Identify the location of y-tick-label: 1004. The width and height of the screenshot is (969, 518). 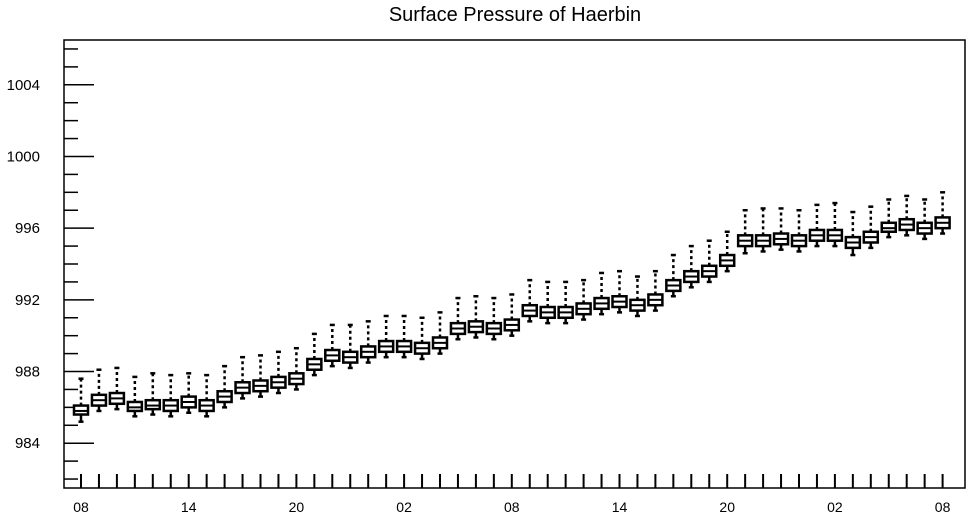
(23, 85).